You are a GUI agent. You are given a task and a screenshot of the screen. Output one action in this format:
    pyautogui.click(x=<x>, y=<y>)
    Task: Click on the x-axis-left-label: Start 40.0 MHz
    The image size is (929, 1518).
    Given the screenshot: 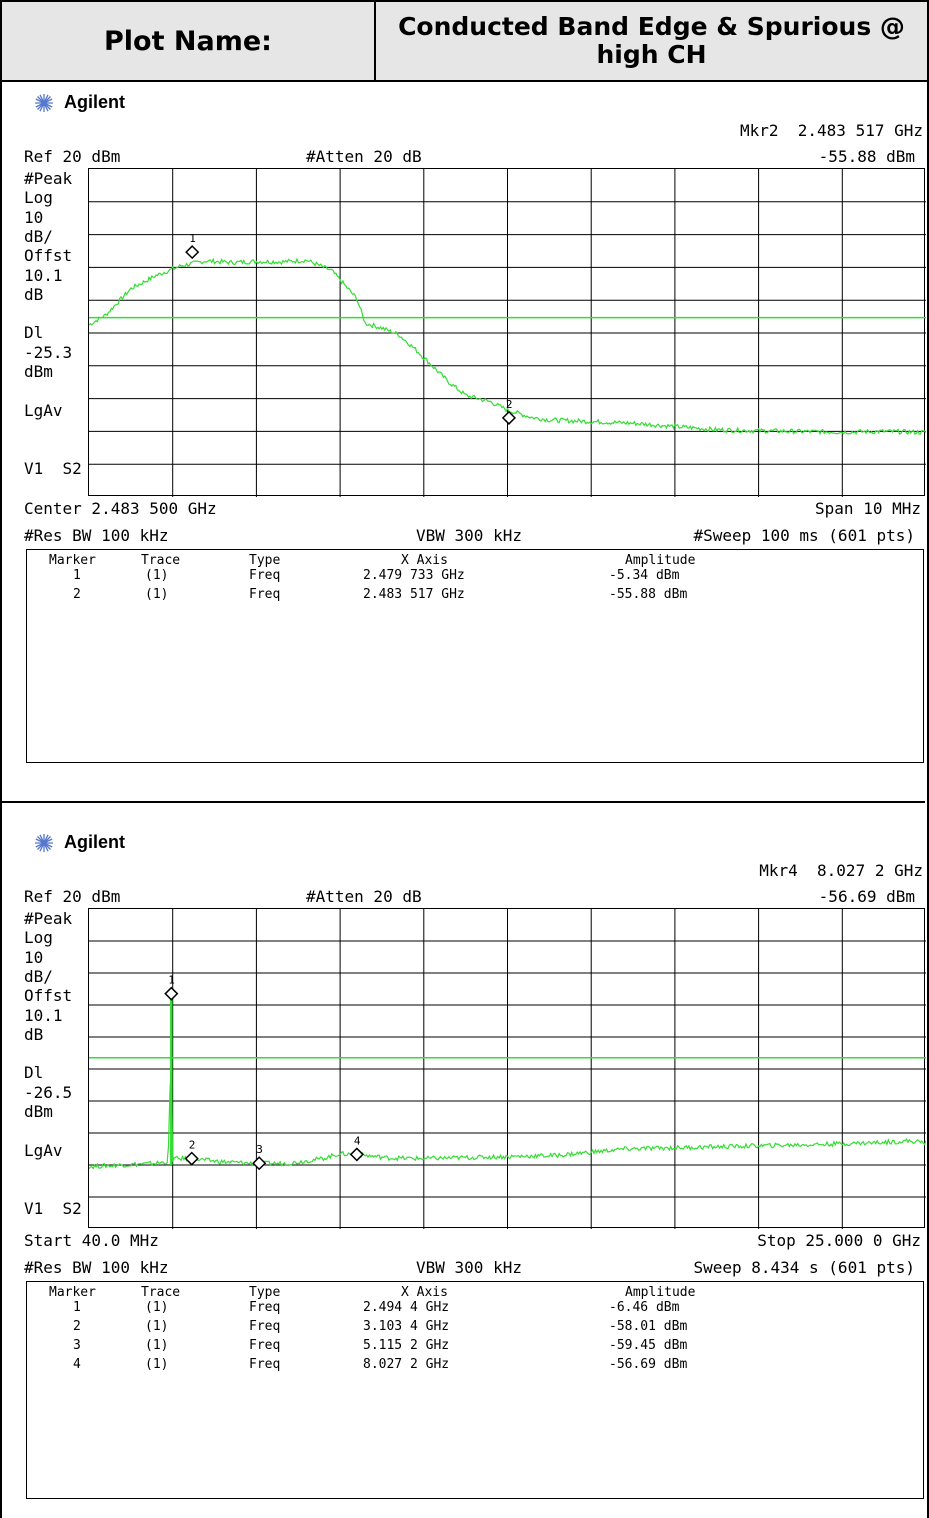 What is the action you would take?
    pyautogui.click(x=91, y=1240)
    